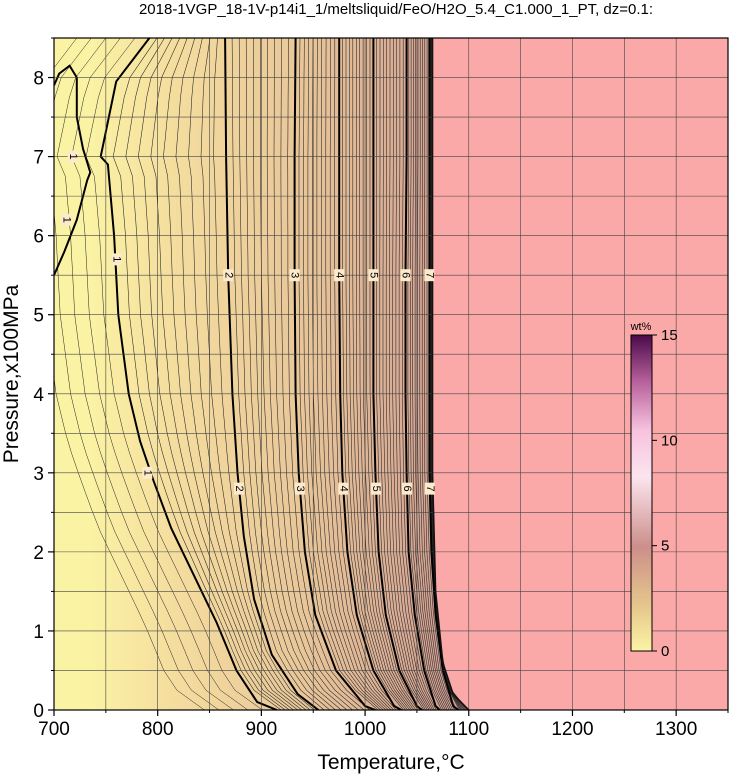  I want to click on contour-label: 4, so click(339, 275).